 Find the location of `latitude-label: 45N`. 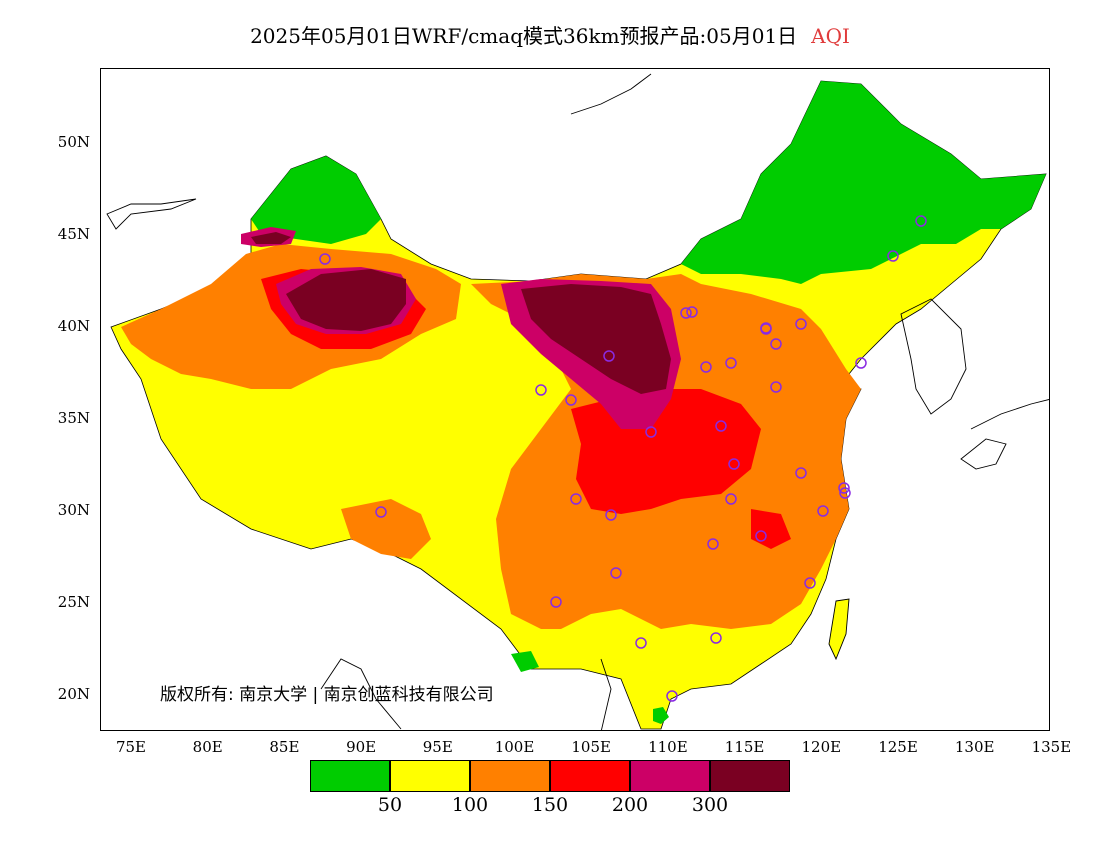

latitude-label: 45N is located at coordinates (73, 234).